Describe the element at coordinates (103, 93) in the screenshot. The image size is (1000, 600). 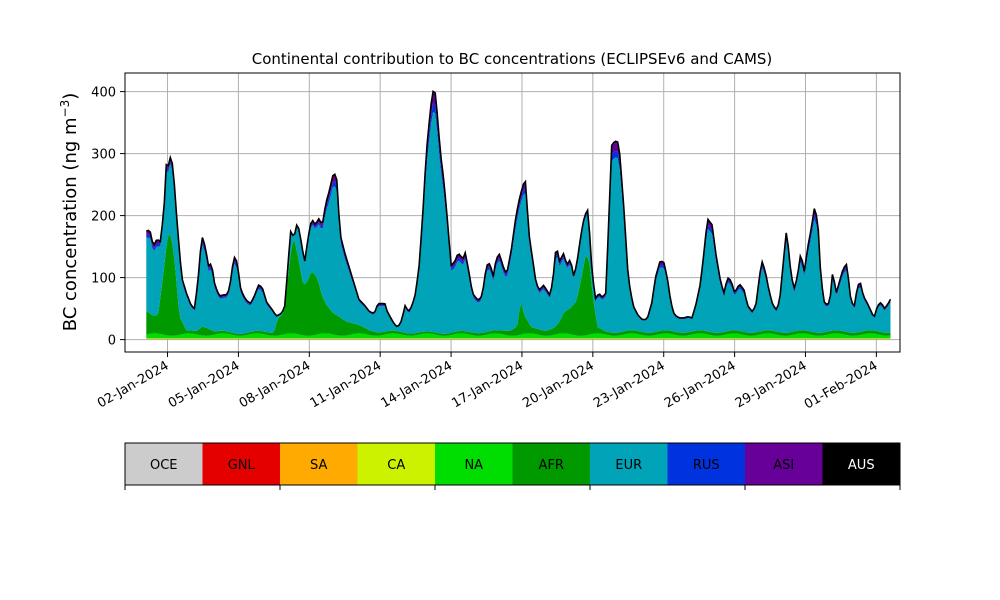
I see `y-tick-label: 400` at that location.